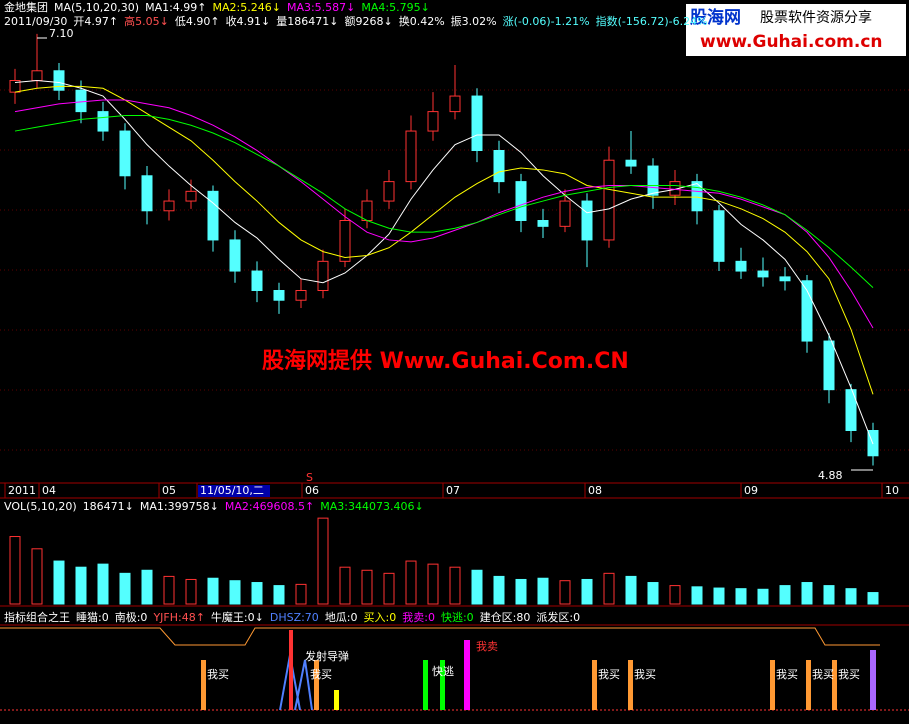 The height and width of the screenshot is (724, 909). I want to click on header-item: 186471↓, so click(108, 506).